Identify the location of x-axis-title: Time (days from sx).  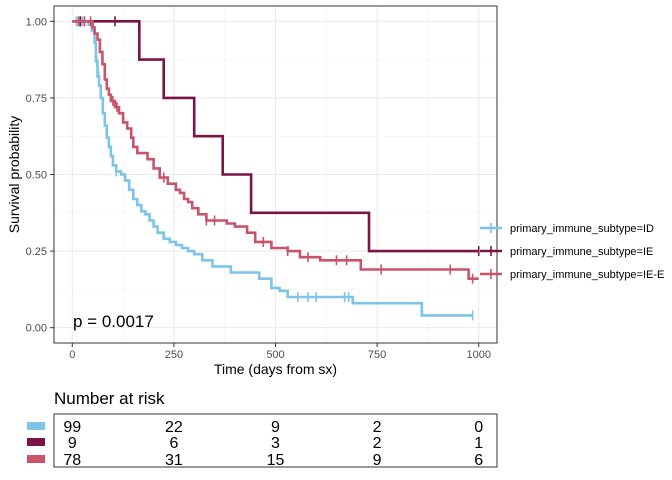
(275, 369).